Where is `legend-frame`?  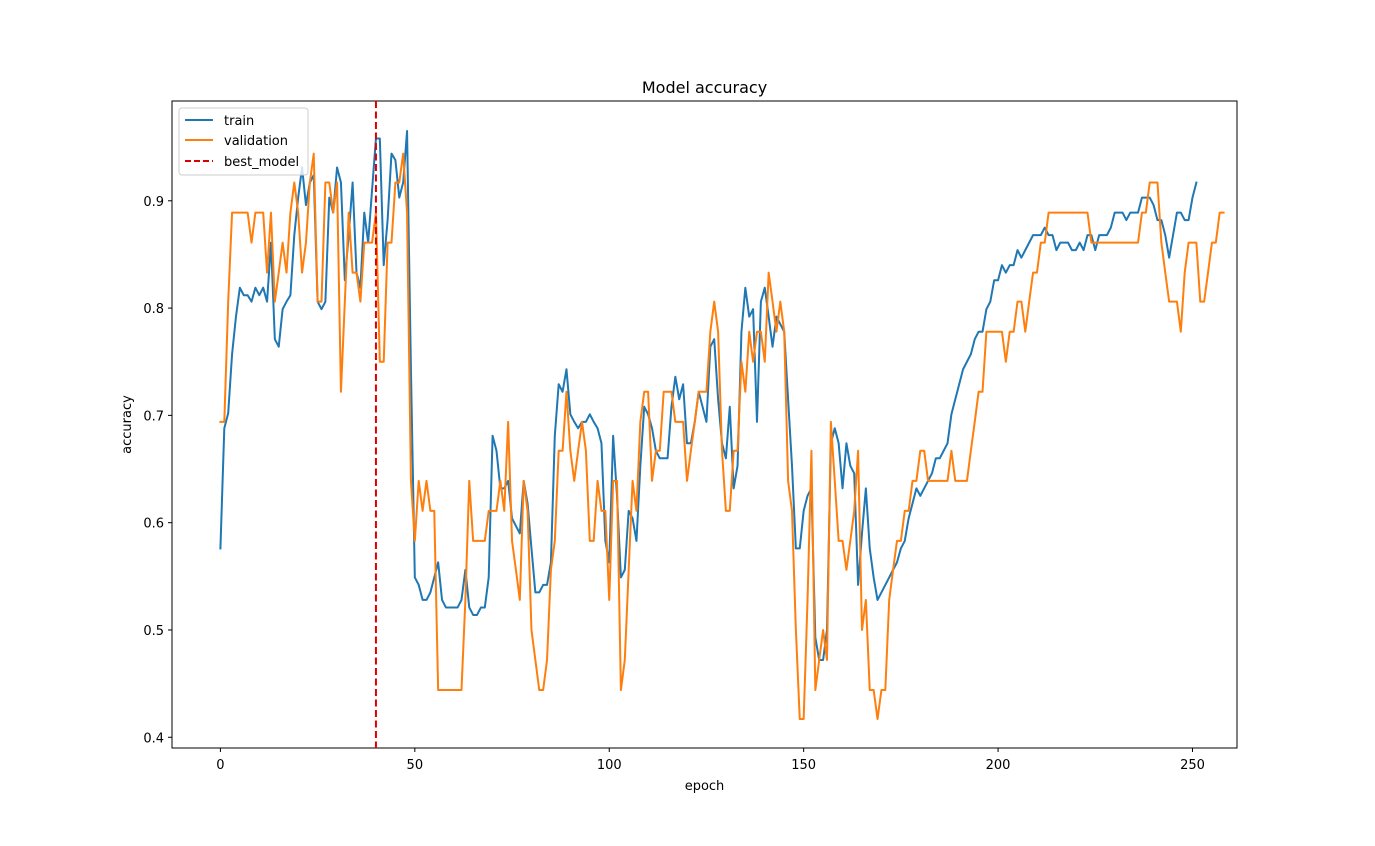 legend-frame is located at coordinates (243, 141).